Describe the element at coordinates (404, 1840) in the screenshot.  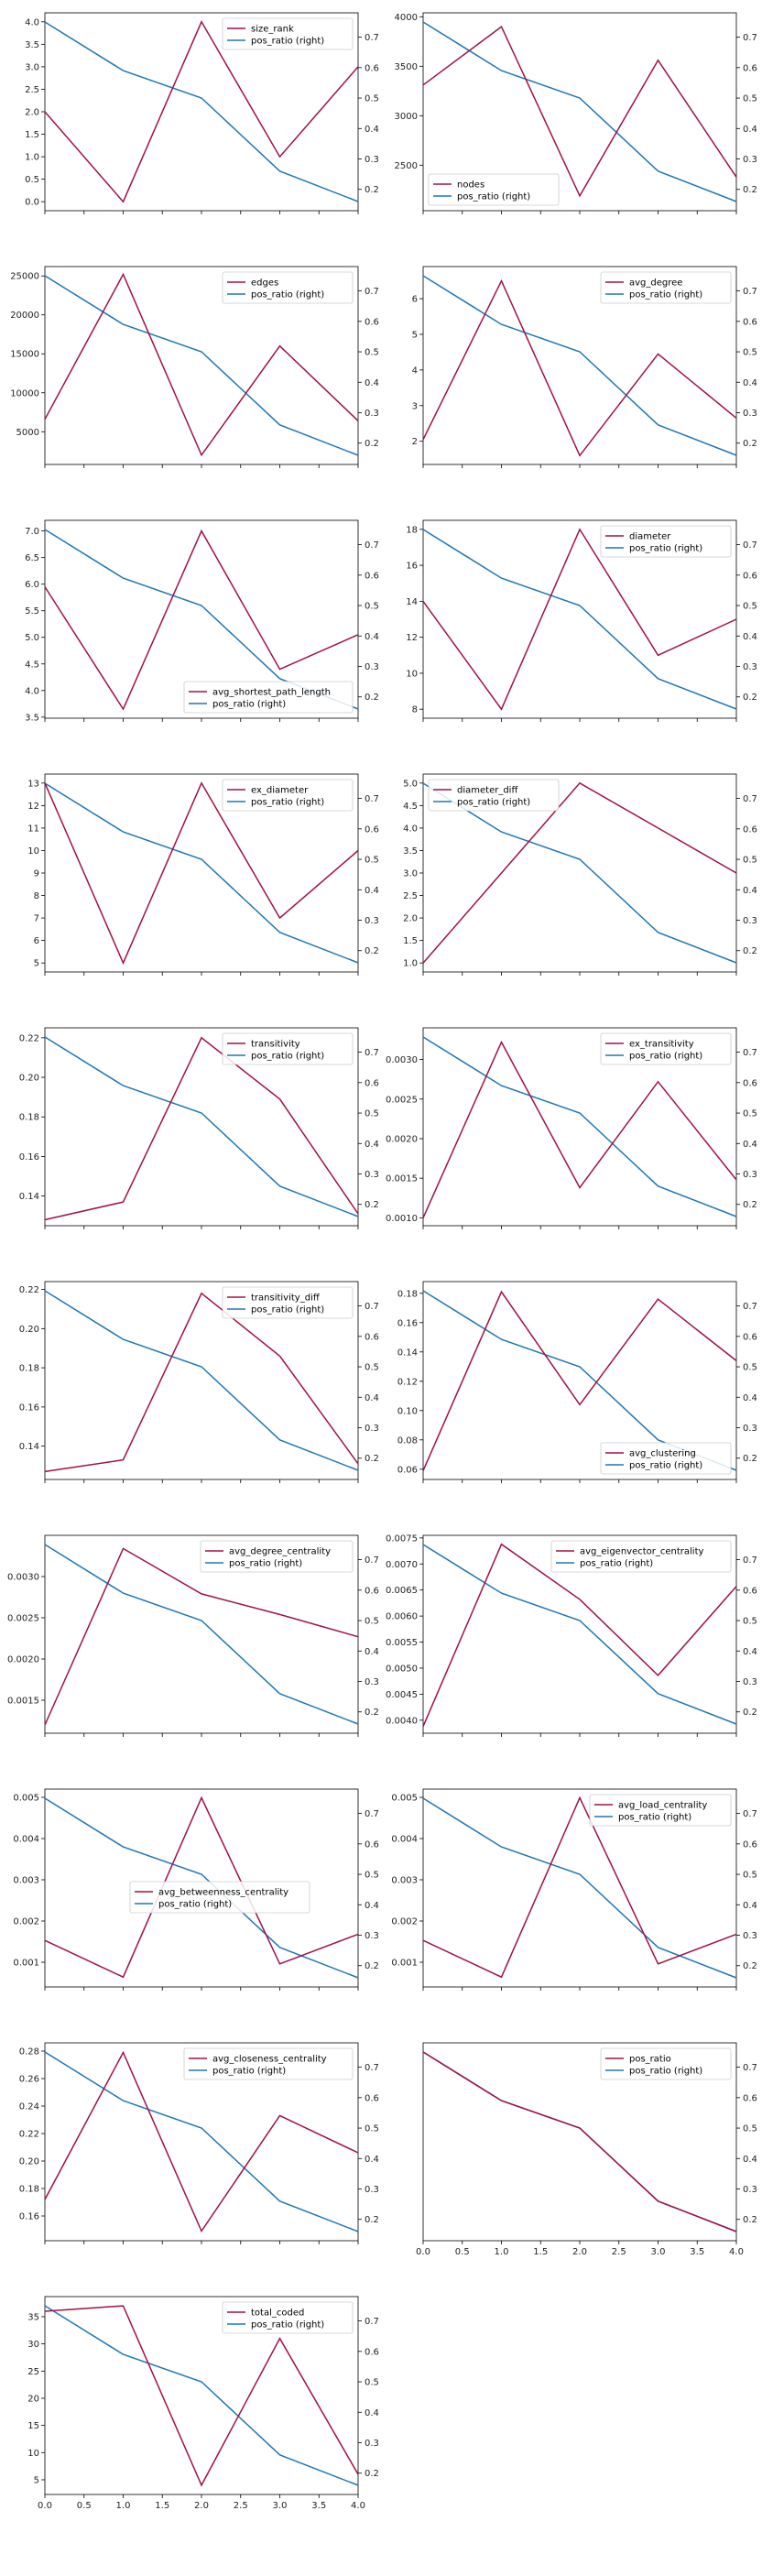
I see `y-tick-label: 0.004` at that location.